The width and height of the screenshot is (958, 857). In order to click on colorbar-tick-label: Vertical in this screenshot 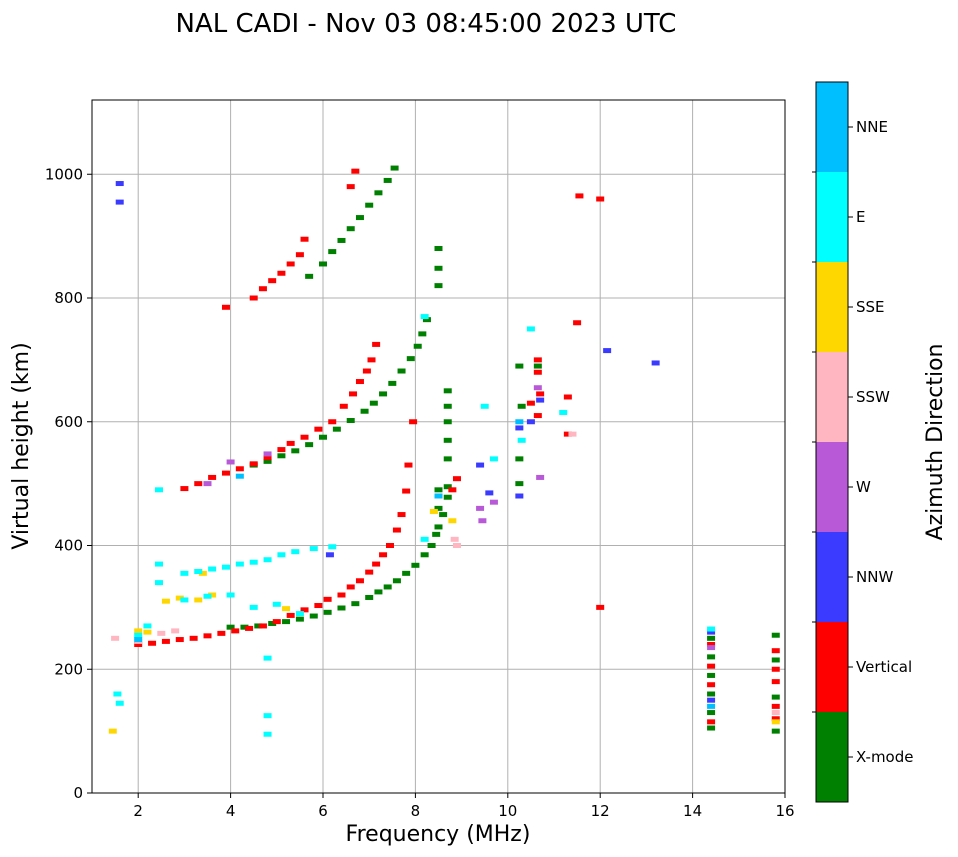, I will do `click(884, 667)`.